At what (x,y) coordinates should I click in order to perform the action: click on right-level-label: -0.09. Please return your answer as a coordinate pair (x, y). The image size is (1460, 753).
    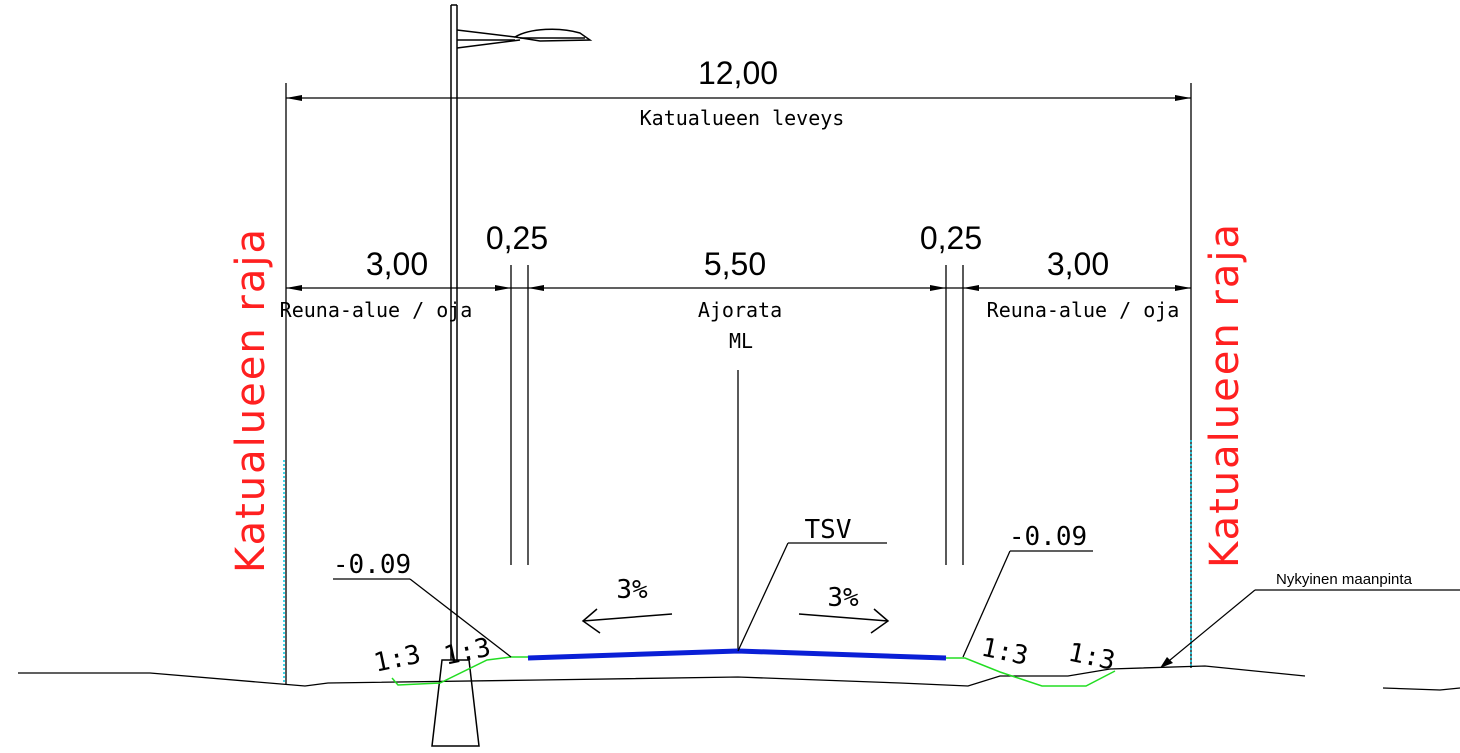
    Looking at the image, I should click on (1048, 537).